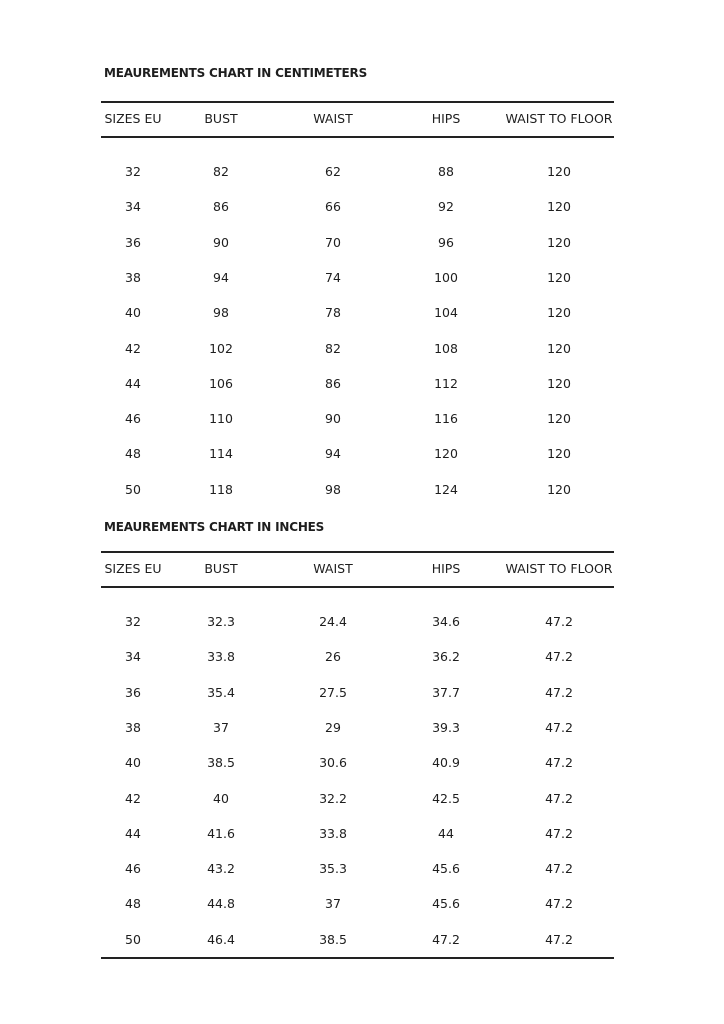 This screenshot has width=724, height=1024. I want to click on table-row: 46 110 90 116 120, so click(357, 419).